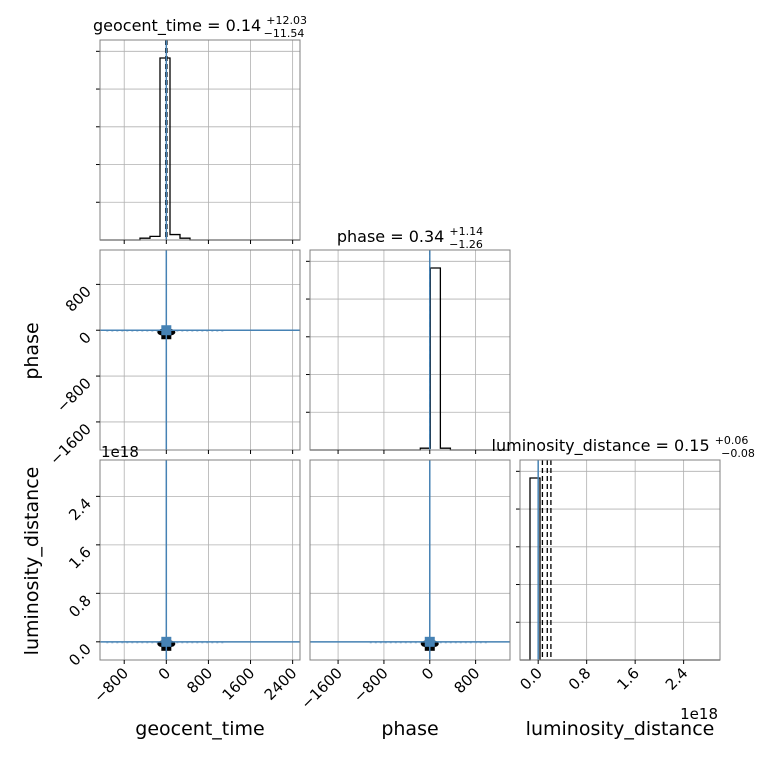 The image size is (760, 760). What do you see at coordinates (284, 33) in the screenshot?
I see `title-geocent-time-minus: −11.54` at bounding box center [284, 33].